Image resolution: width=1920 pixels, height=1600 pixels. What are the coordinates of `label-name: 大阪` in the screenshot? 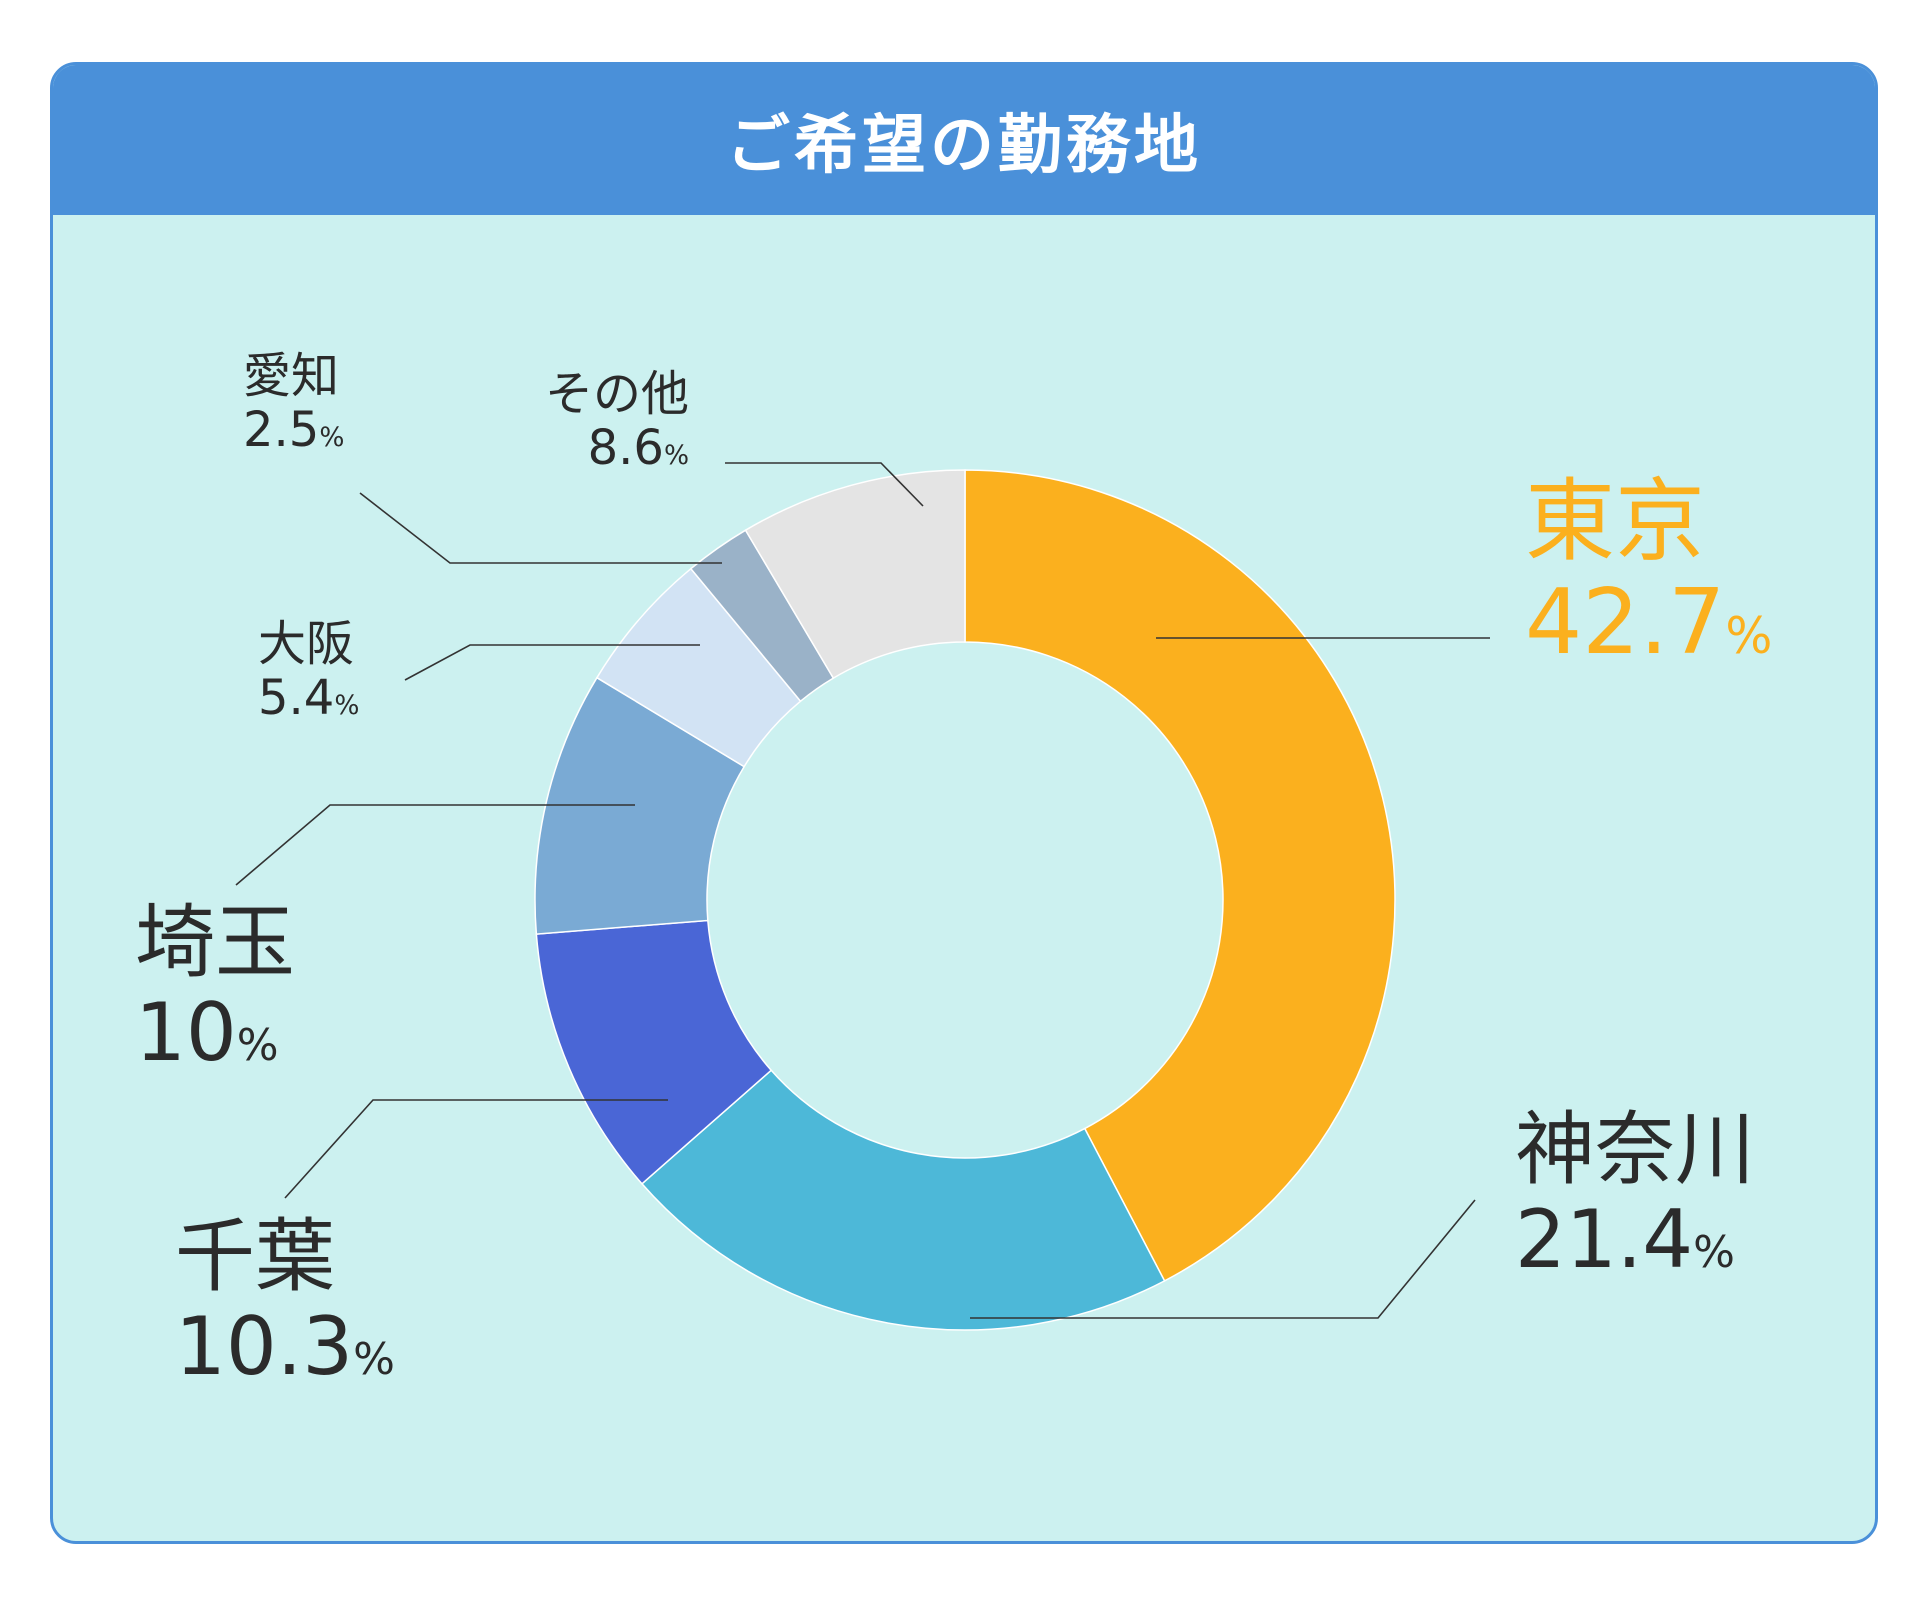 It's located at (306, 644).